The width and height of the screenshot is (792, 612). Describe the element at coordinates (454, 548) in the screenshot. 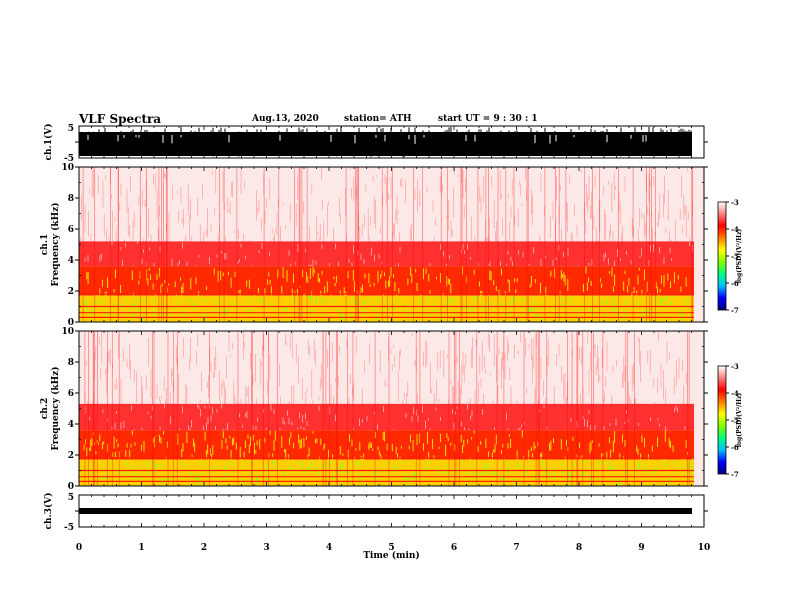

I see `xtick-label: 6` at that location.